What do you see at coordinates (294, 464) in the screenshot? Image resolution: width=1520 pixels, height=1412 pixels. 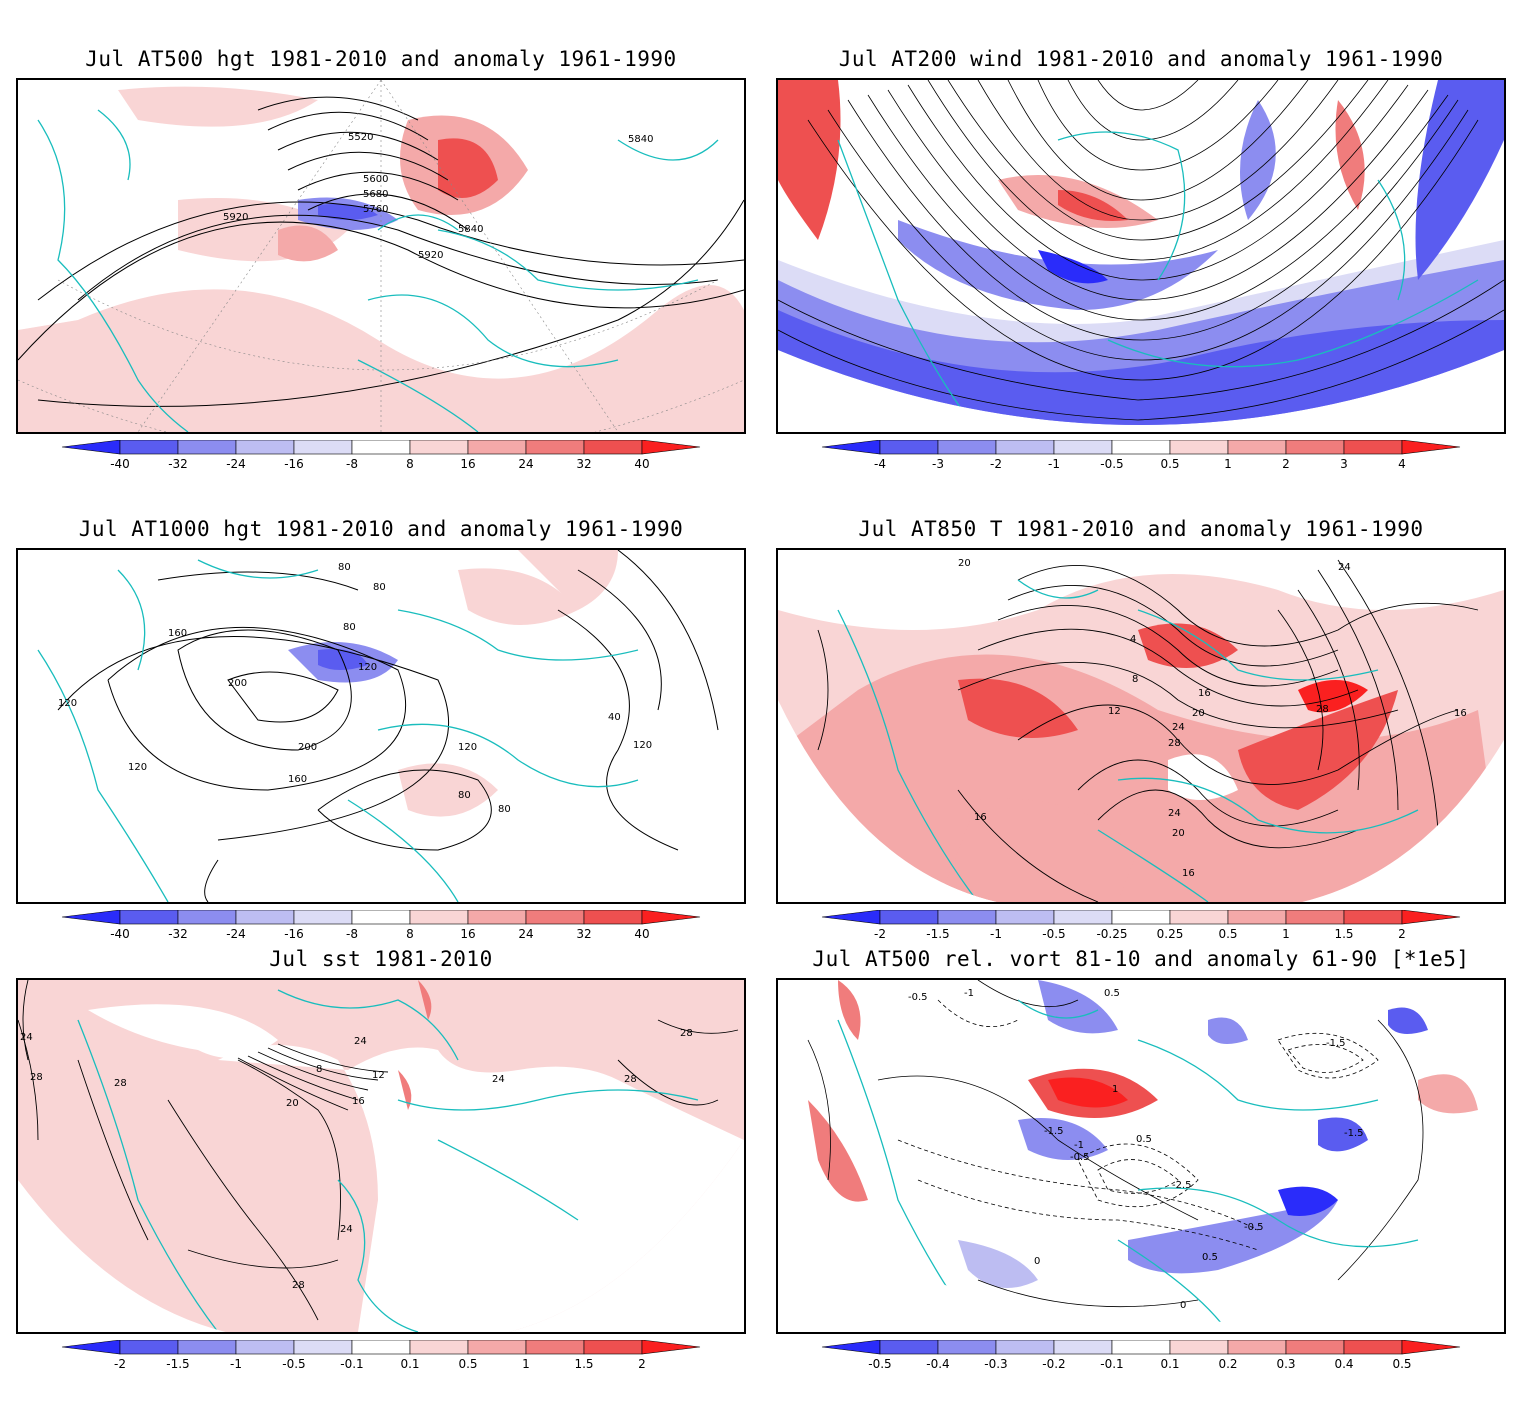 I see `colorbar-tick-label: -16` at bounding box center [294, 464].